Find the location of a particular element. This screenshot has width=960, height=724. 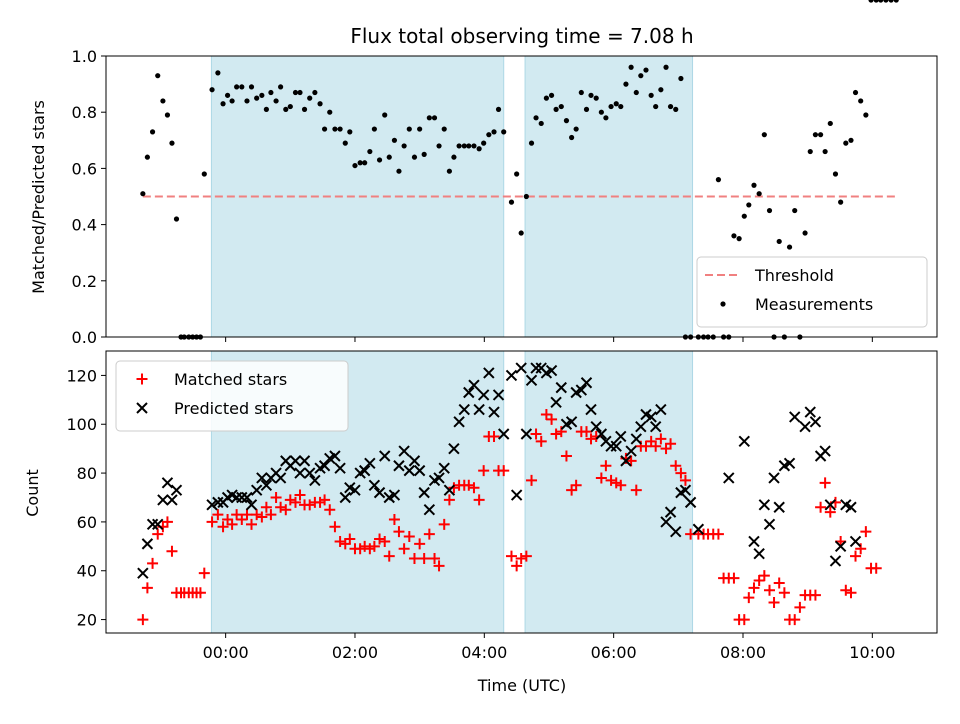

y-tick-label: 60 is located at coordinates (87, 522).